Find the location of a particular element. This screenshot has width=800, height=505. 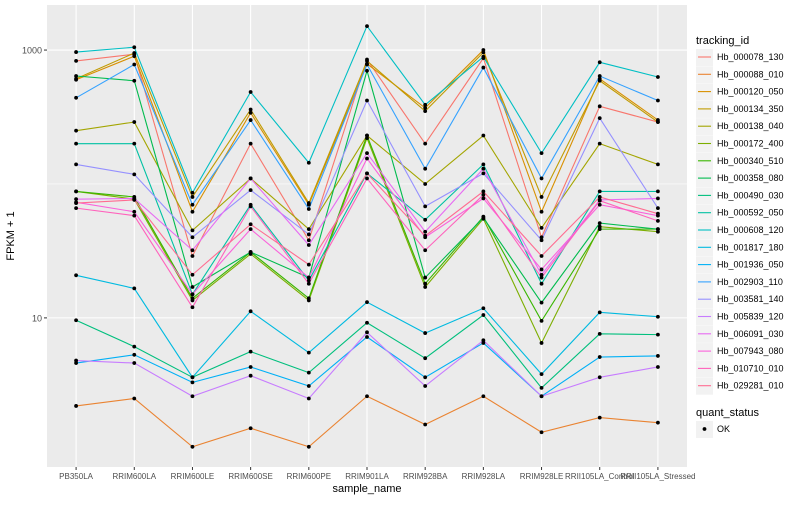

x-tick-label: RRIM928LA is located at coordinates (484, 476).